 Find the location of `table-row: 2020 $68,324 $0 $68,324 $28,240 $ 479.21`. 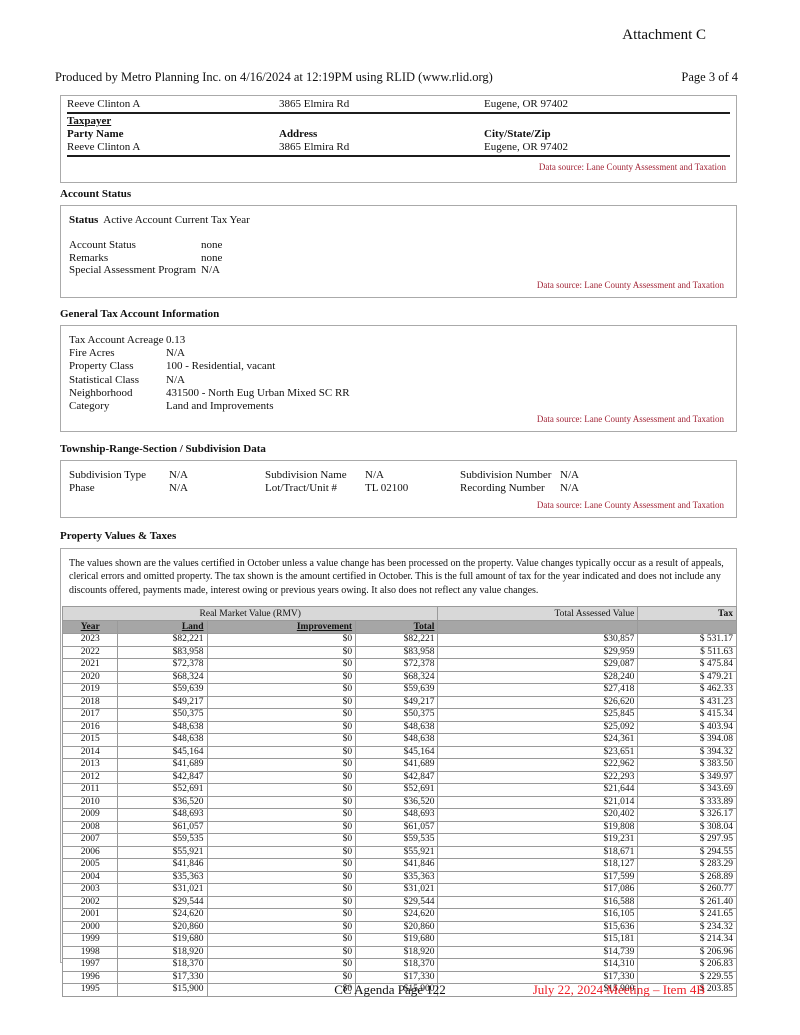

table-row: 2020 $68,324 $0 $68,324 $28,240 $ 479.21 is located at coordinates (399, 677).